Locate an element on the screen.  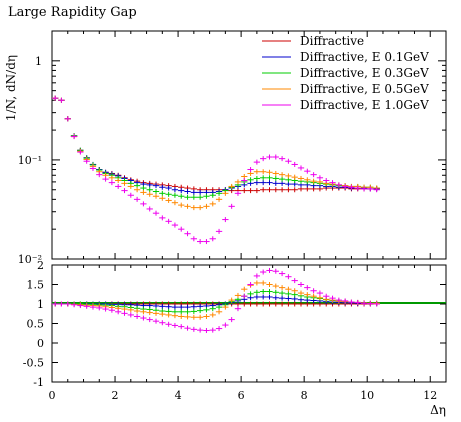
plot-title: Large Rapidity Gap is located at coordinates (72, 12).